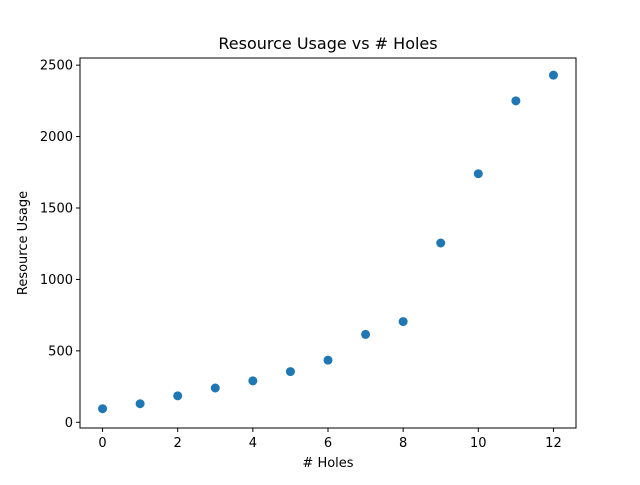  What do you see at coordinates (327, 463) in the screenshot?
I see `x-axis-label: # Holes` at bounding box center [327, 463].